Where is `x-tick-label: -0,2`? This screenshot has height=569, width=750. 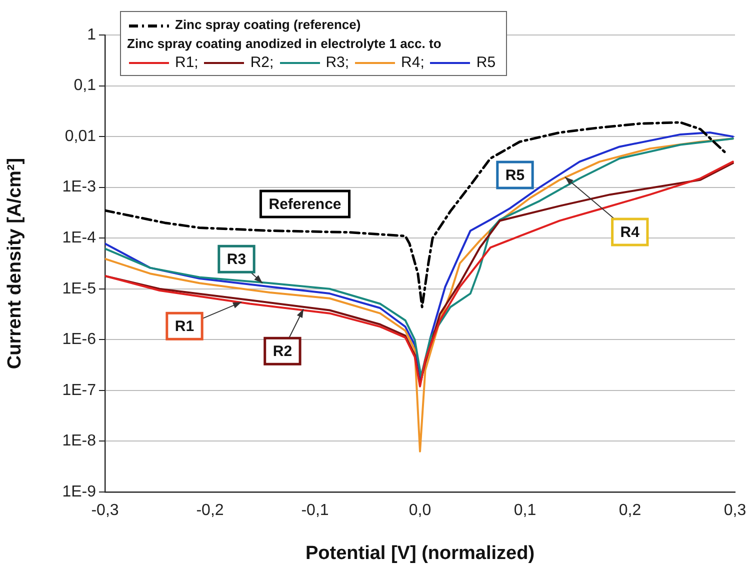
x-tick-label: -0,2 is located at coordinates (210, 511).